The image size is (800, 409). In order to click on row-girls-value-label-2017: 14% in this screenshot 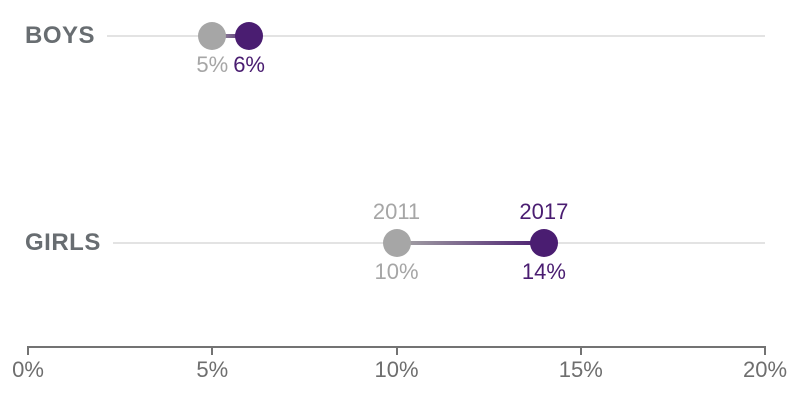, I will do `click(543, 271)`.